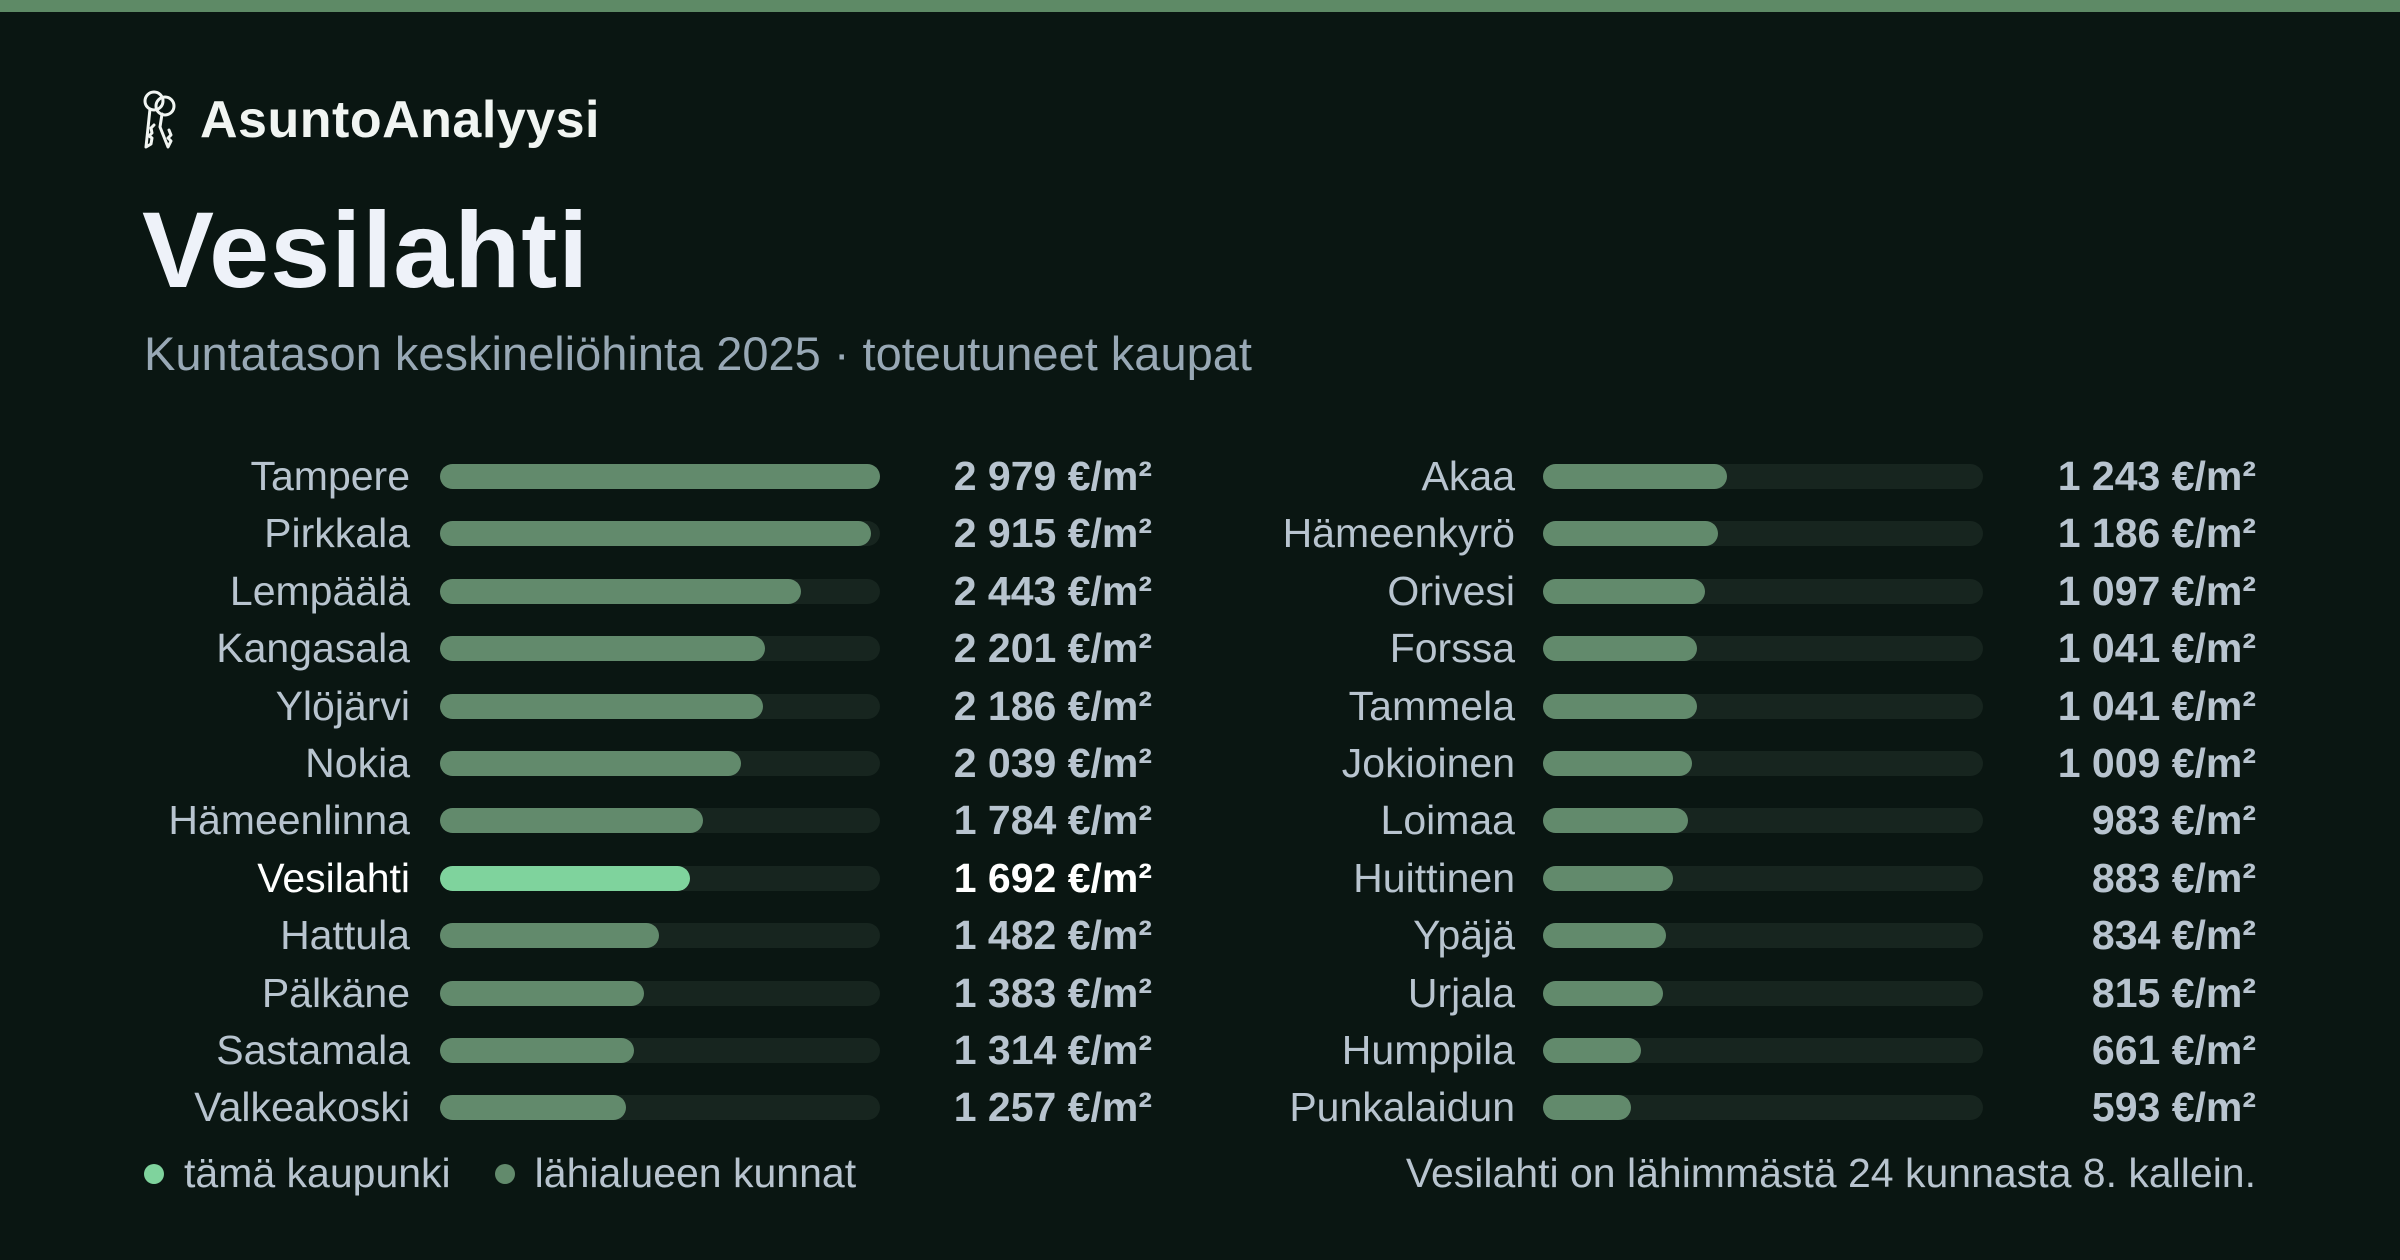 The width and height of the screenshot is (2400, 1260). Describe the element at coordinates (1431, 705) in the screenshot. I see `row-label: Tammela` at that location.